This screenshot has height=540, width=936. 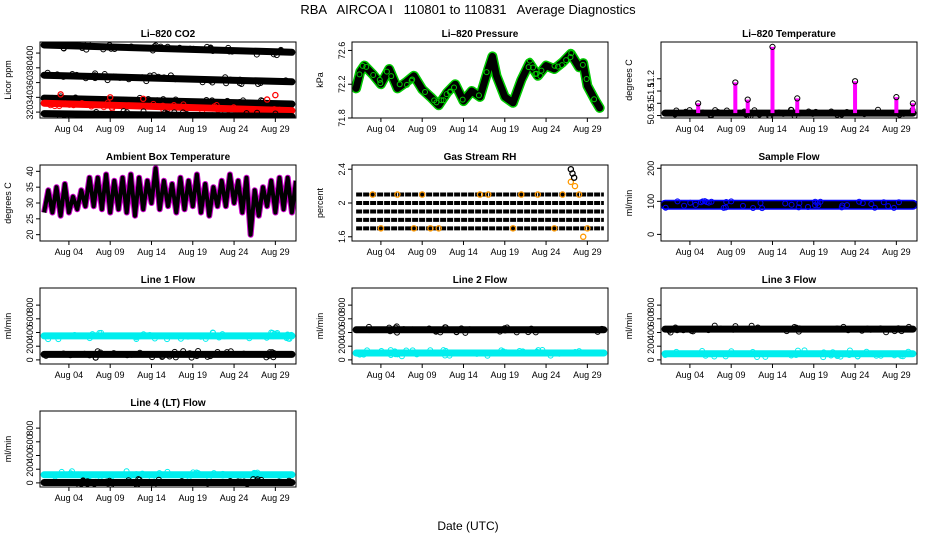 What do you see at coordinates (30, 455) in the screenshot?
I see `y-tick-label: 400` at bounding box center [30, 455].